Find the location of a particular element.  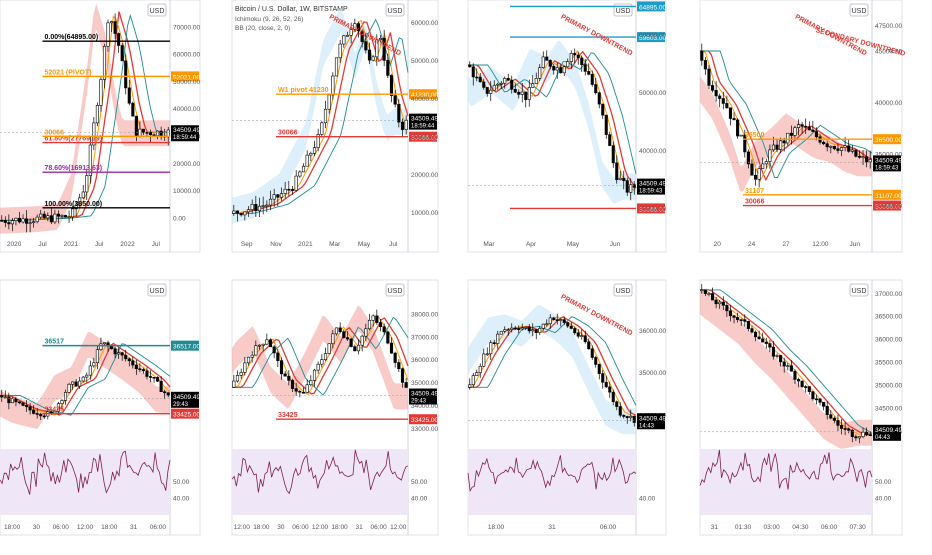

y-tick-label: 50000.00 is located at coordinates (186, 82).